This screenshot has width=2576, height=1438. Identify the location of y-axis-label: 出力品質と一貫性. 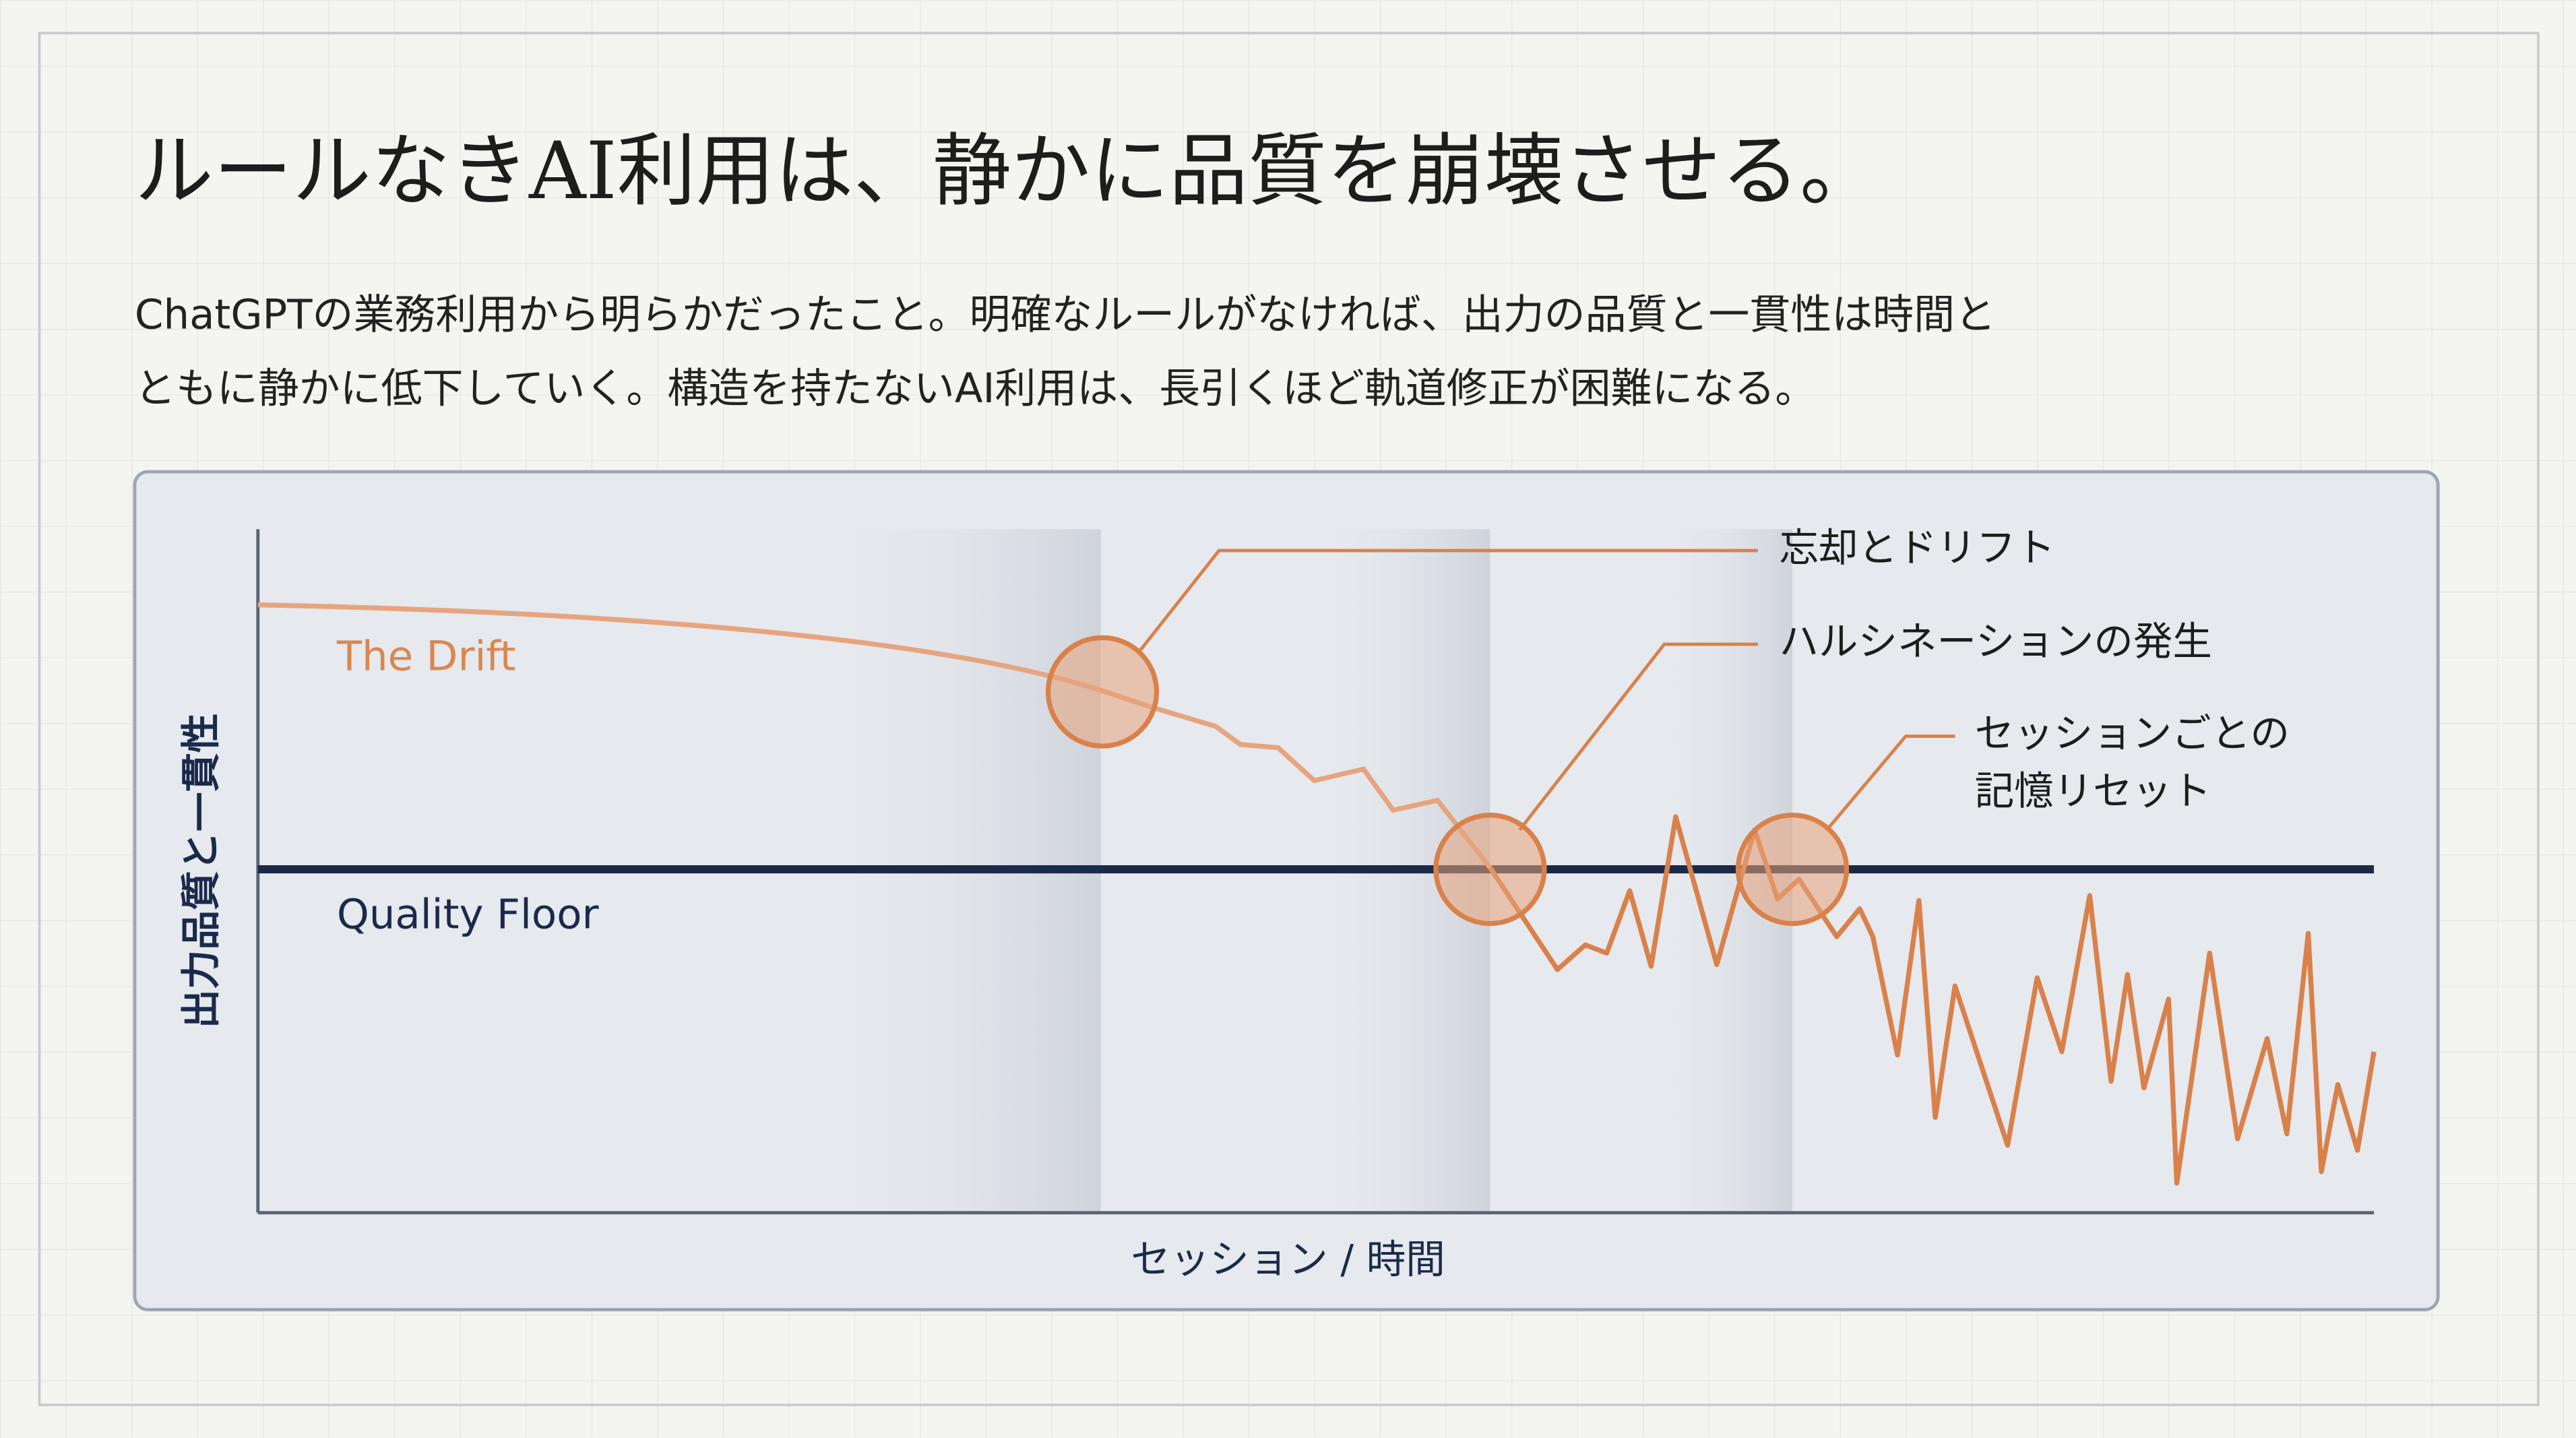
(201, 871).